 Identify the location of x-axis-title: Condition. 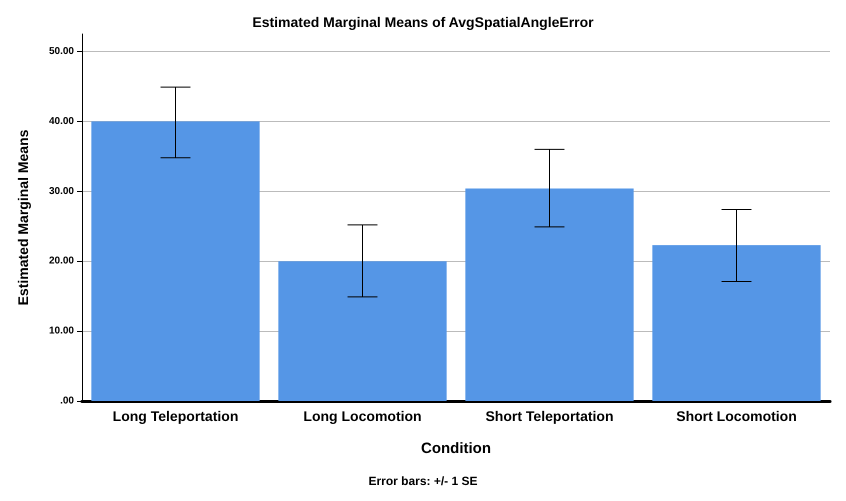
(456, 448).